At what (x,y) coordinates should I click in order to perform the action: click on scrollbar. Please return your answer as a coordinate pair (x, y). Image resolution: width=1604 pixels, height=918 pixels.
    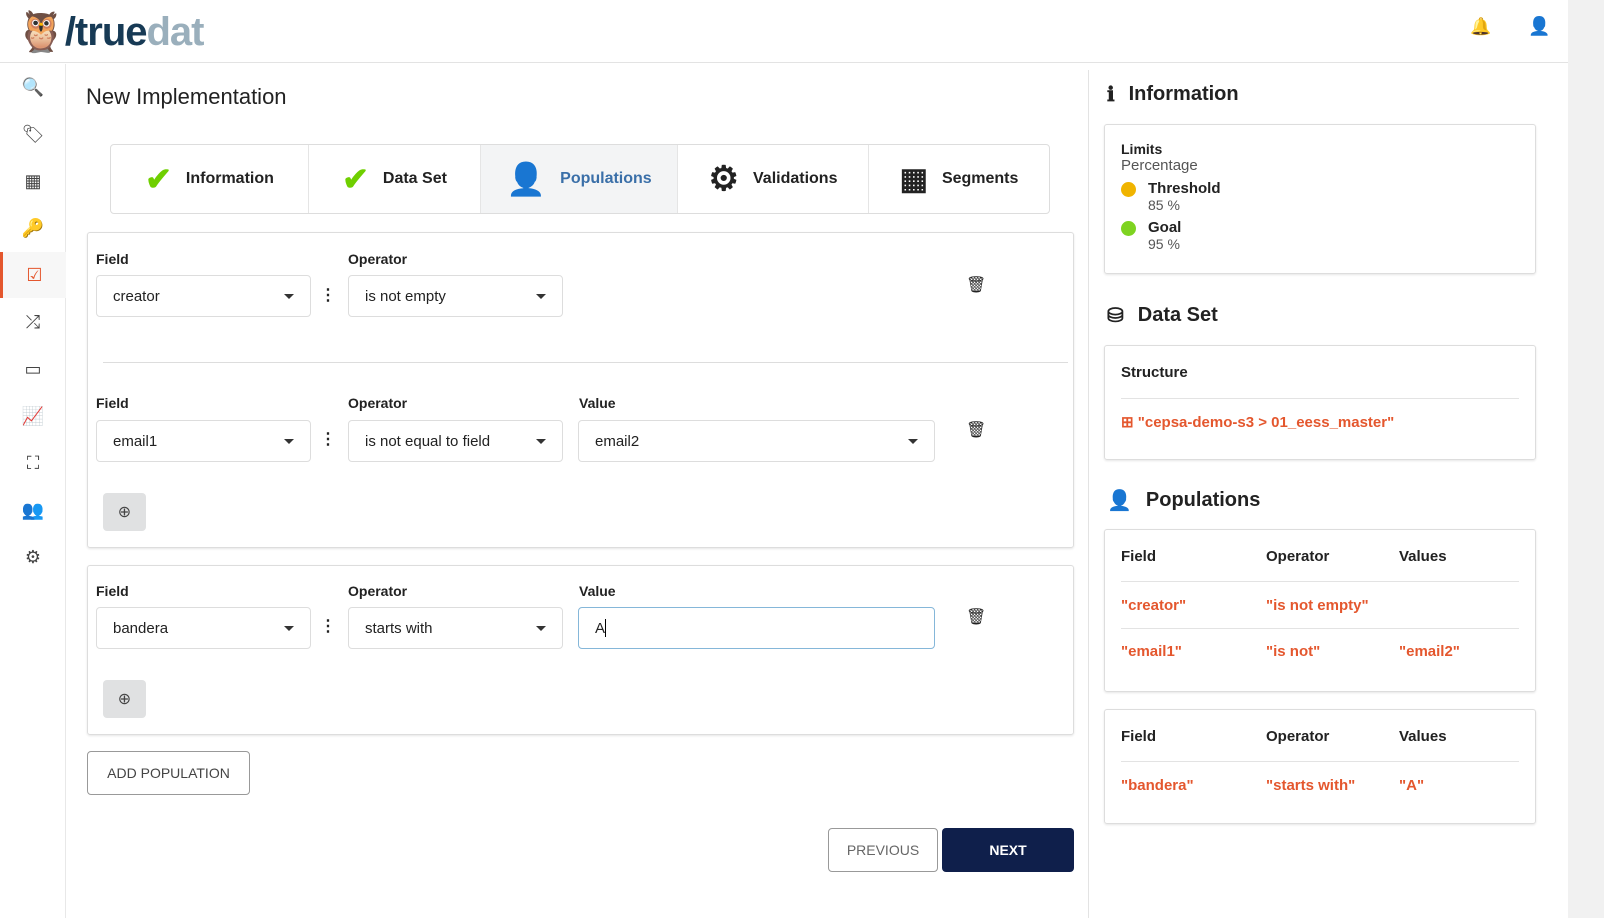
    Looking at the image, I should click on (1586, 459).